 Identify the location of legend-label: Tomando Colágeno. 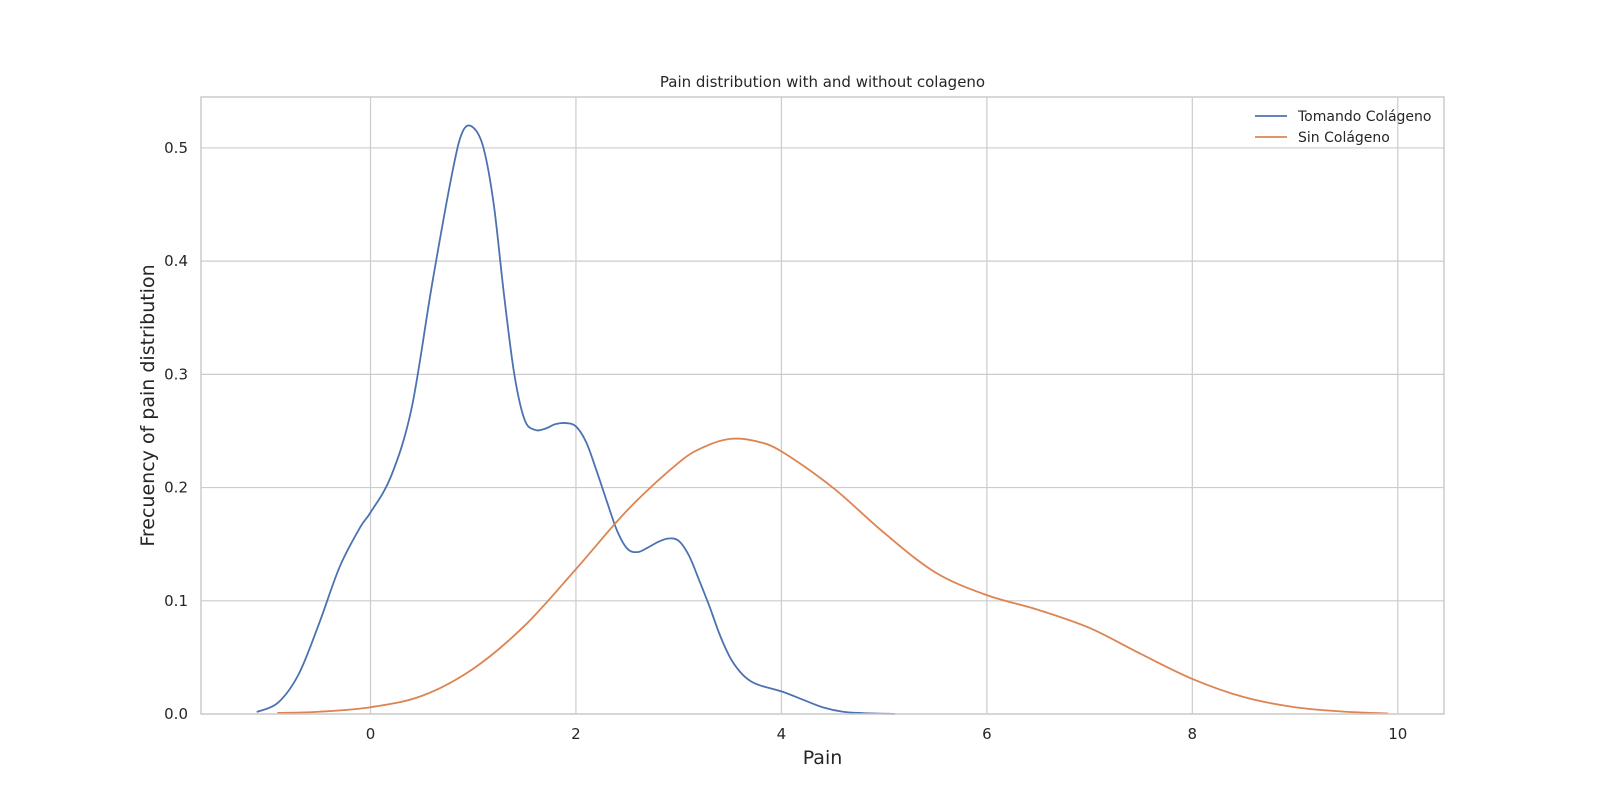
(1364, 117).